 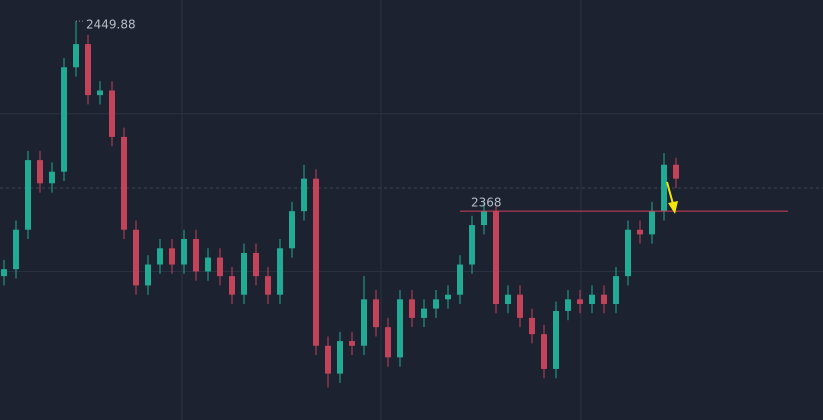 I want to click on arrow, so click(x=672, y=197).